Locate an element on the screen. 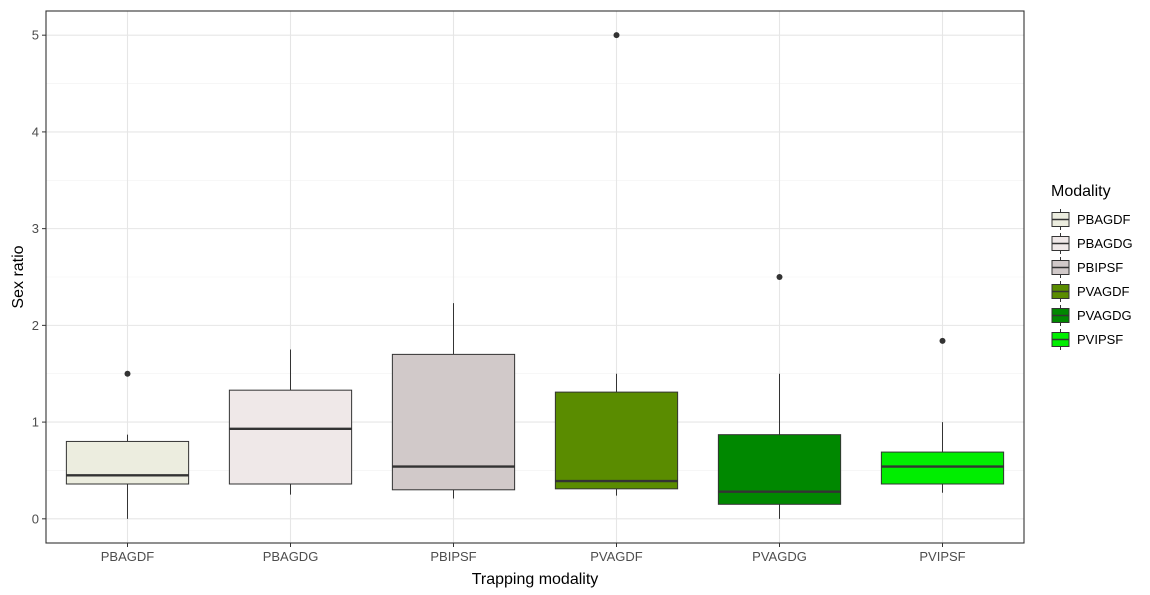  legend-label: PBAGDF is located at coordinates (1104, 219).